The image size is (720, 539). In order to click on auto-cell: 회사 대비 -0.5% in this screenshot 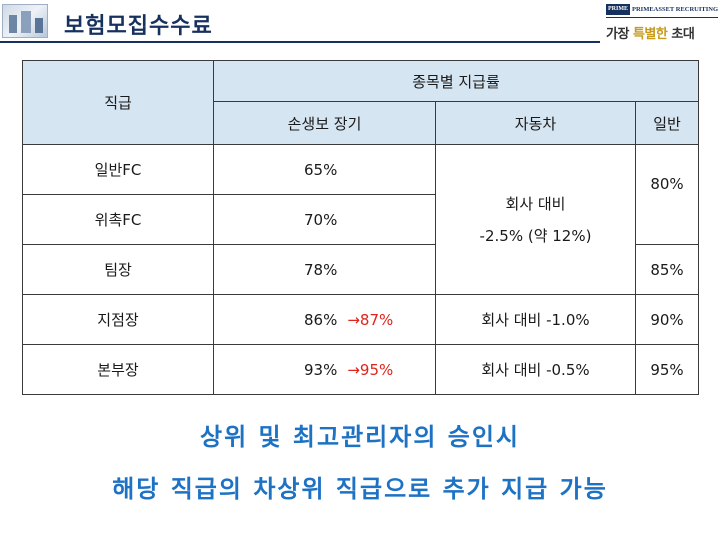, I will do `click(535, 369)`.